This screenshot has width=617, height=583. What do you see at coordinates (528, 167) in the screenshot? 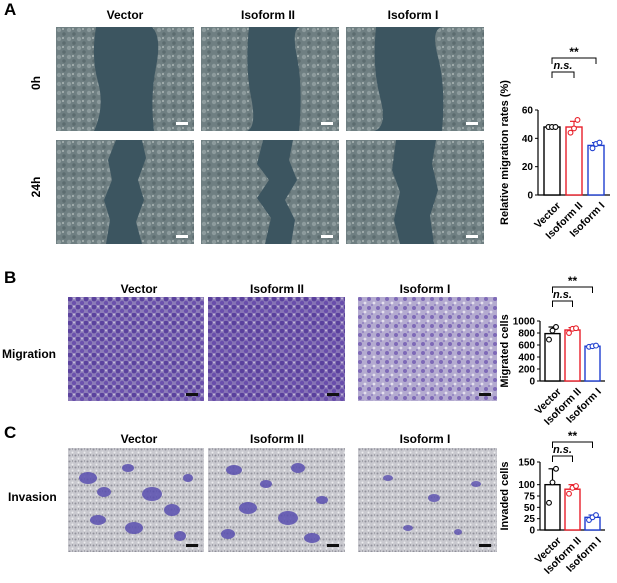
I see `y-tick-label: 20` at bounding box center [528, 167].